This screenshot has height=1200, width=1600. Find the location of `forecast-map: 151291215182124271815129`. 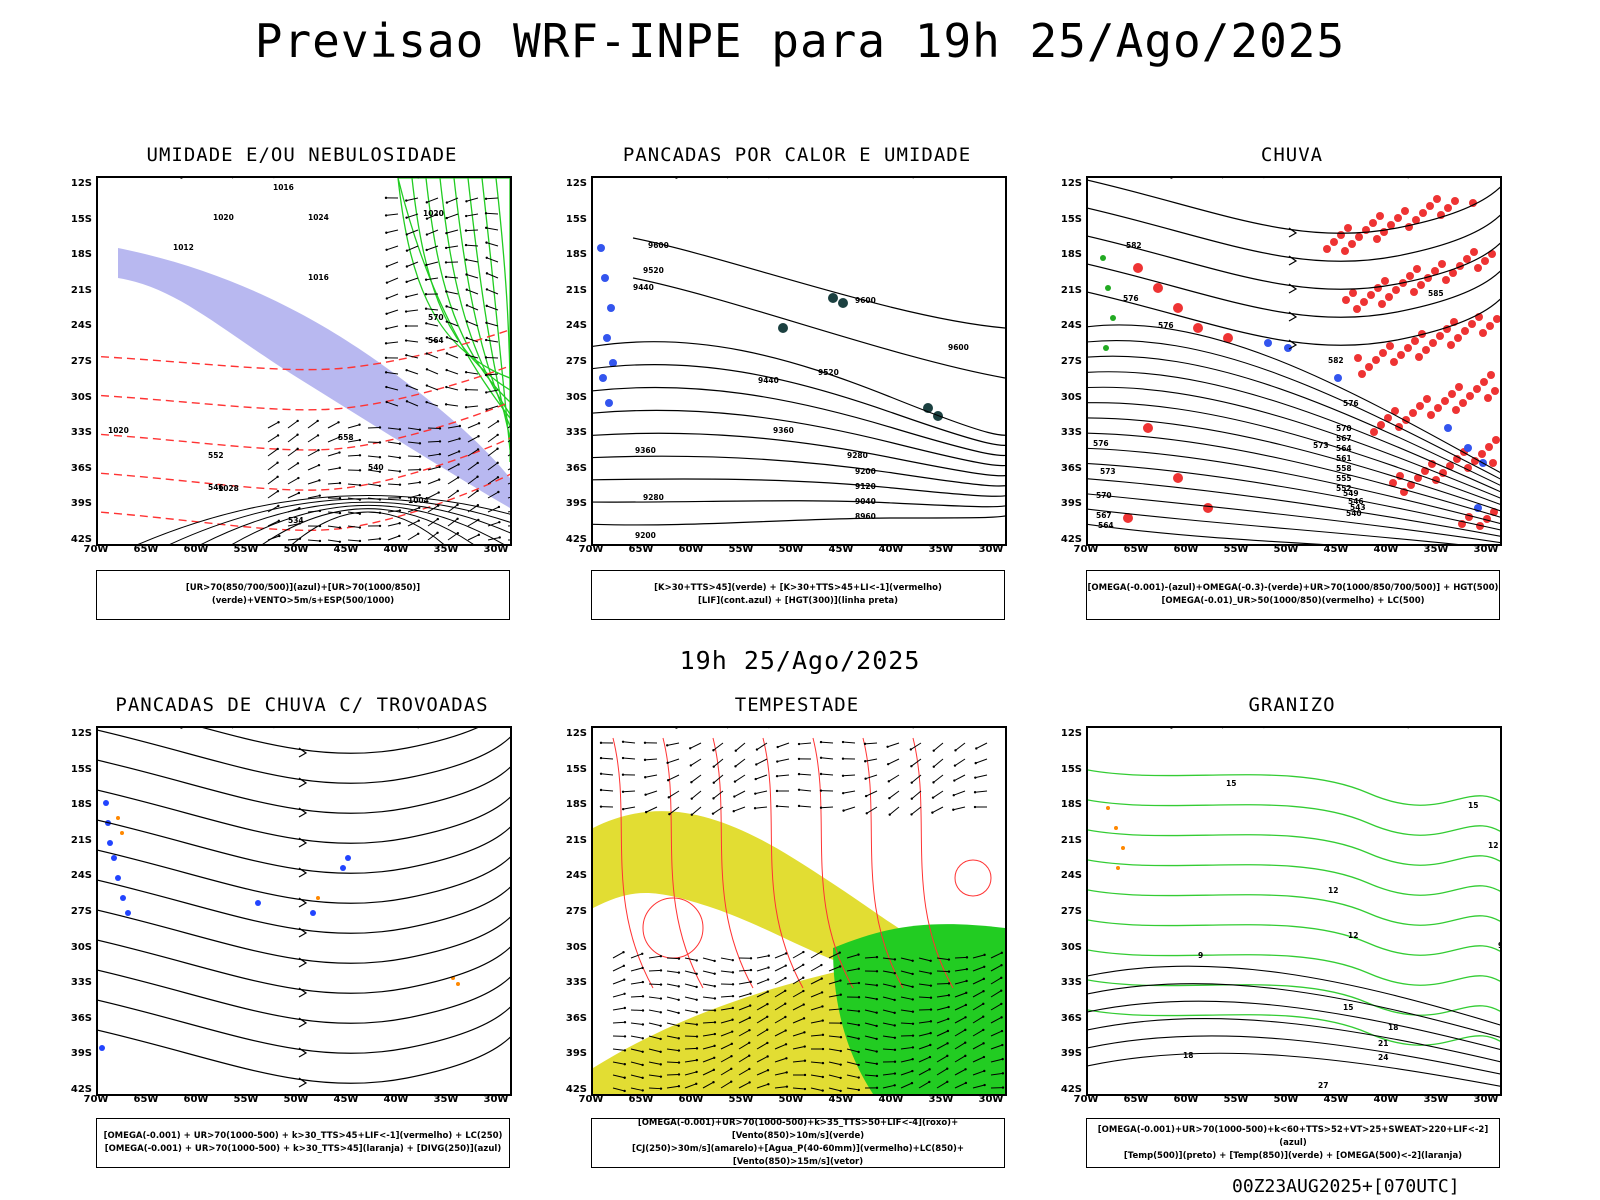

forecast-map: 151291215182124271815129 is located at coordinates (1294, 911).